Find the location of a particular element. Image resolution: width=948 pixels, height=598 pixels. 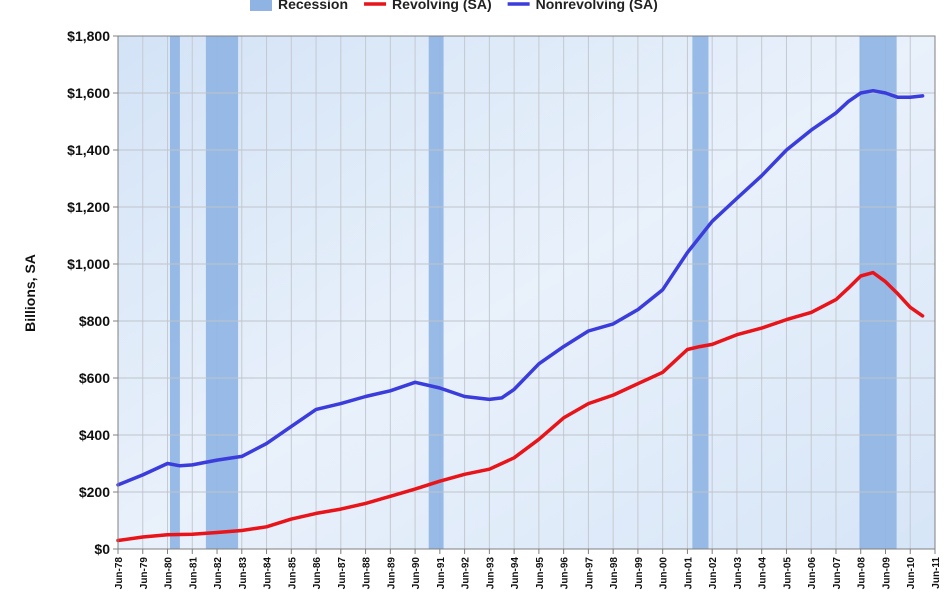

x-tick-label: Jun-81 is located at coordinates (193, 573).